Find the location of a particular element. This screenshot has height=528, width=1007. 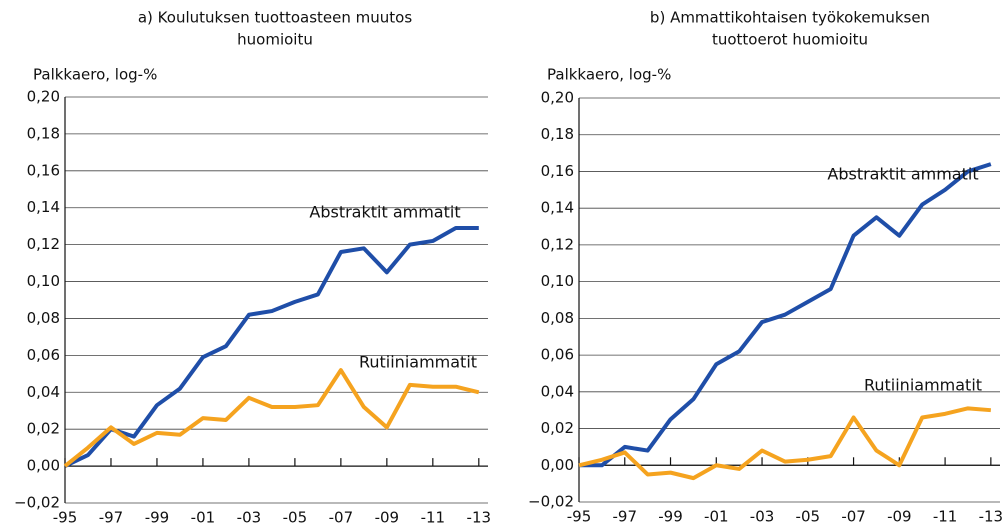

chart-title: b) Ammattikohtaisen työkokemuksen is located at coordinates (790, 18).